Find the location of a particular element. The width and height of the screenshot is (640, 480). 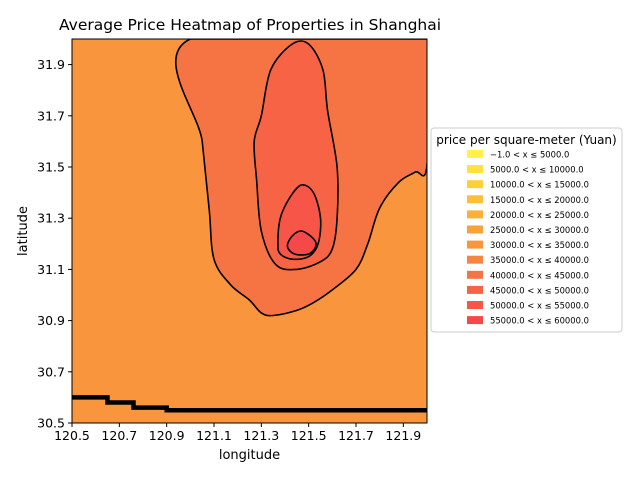

legend-entry-label: 15000.0 < x ≤ 20000.0 is located at coordinates (539, 200).